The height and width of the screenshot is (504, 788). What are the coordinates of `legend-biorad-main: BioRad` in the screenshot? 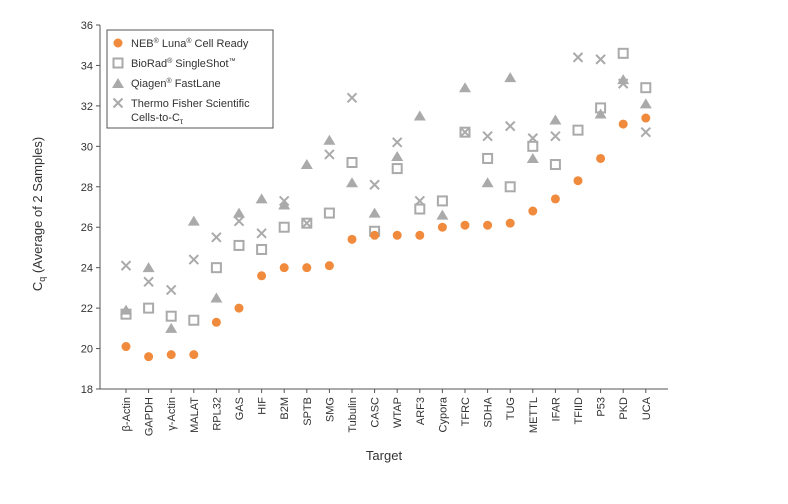 It's located at (149, 64).